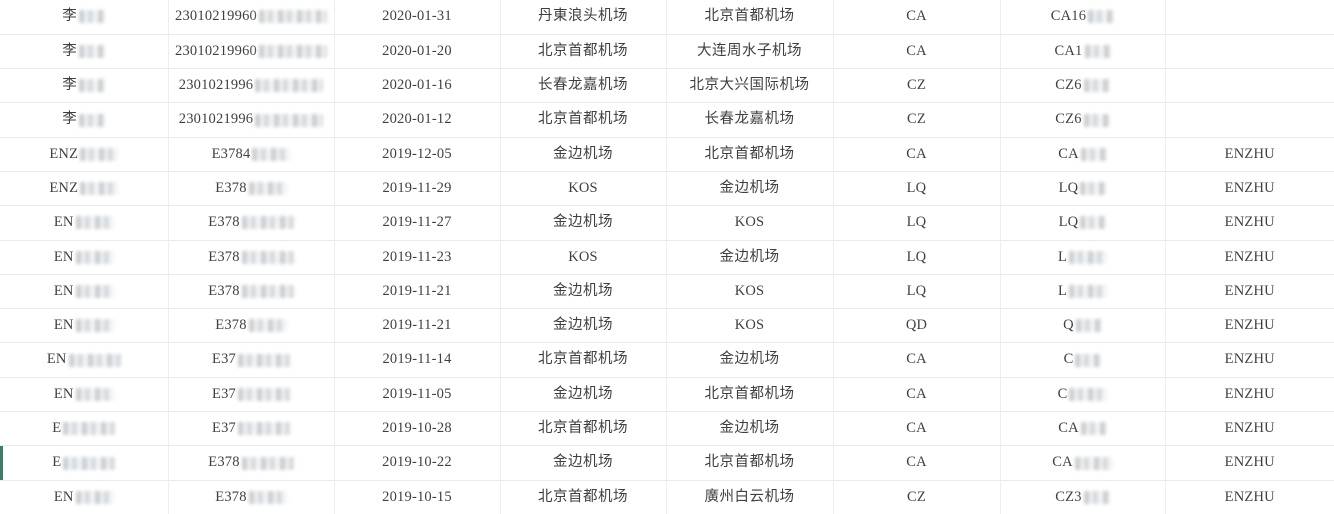 The width and height of the screenshot is (1334, 514). I want to click on table-row: EN E37 2019-11-14 北京首都机场 金边机场 CA C ENZHU, so click(667, 360).